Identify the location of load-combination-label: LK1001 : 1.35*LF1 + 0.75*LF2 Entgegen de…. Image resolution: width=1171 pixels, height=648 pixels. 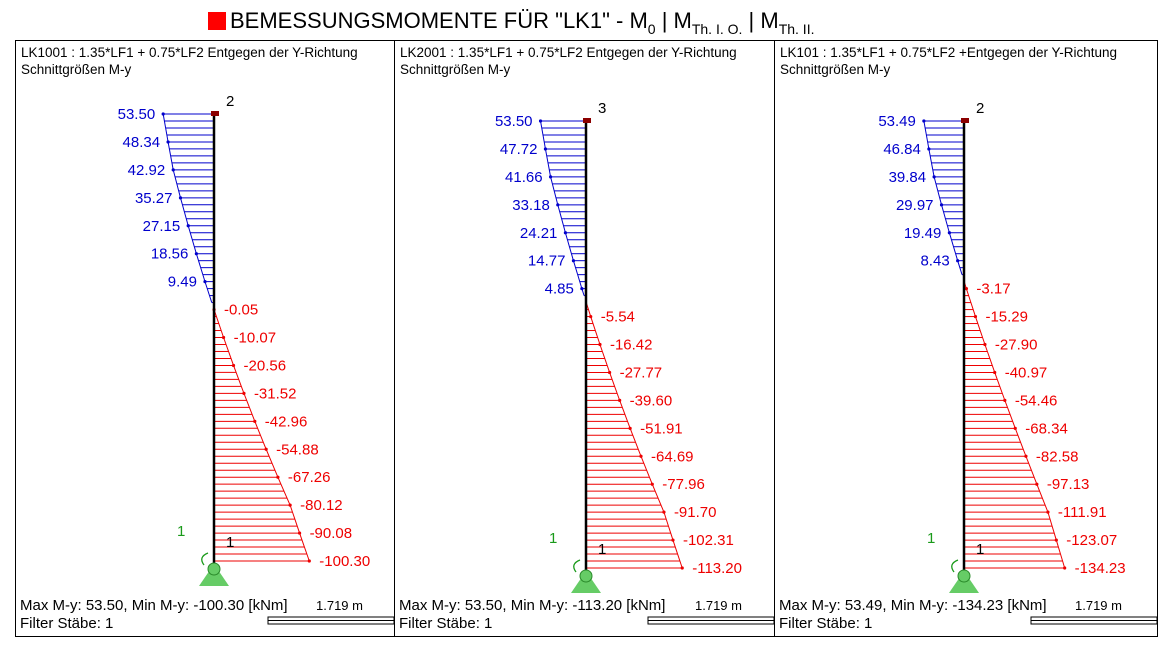
(189, 52).